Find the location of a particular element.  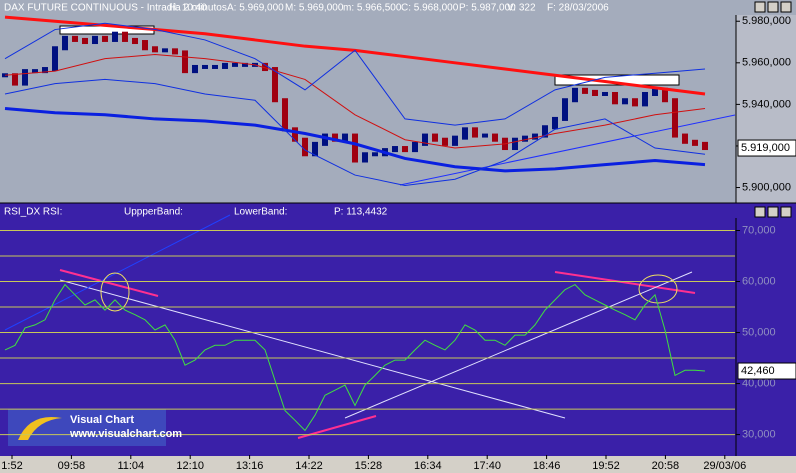

last-value-label: 42,460 is located at coordinates (758, 371).